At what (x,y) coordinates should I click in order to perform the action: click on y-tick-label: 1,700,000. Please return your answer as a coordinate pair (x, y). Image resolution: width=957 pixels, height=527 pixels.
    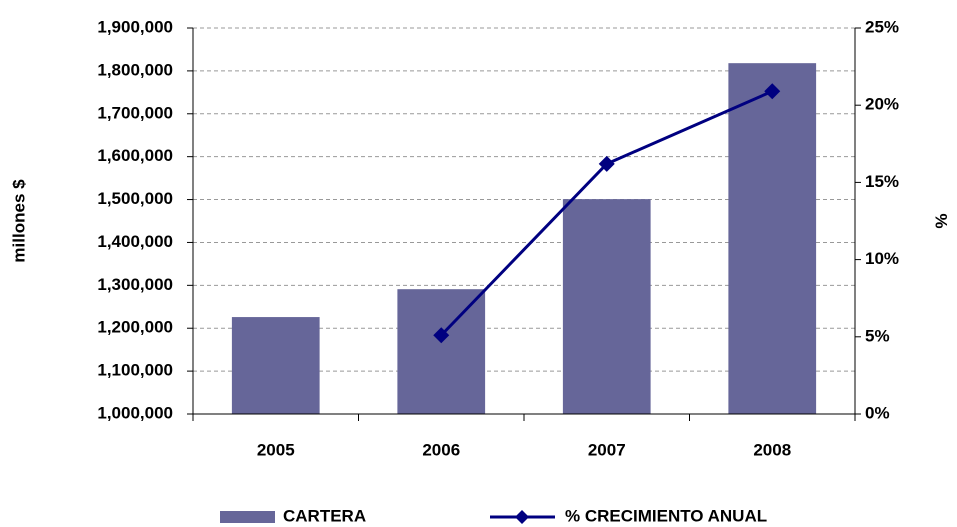
    Looking at the image, I should click on (135, 112).